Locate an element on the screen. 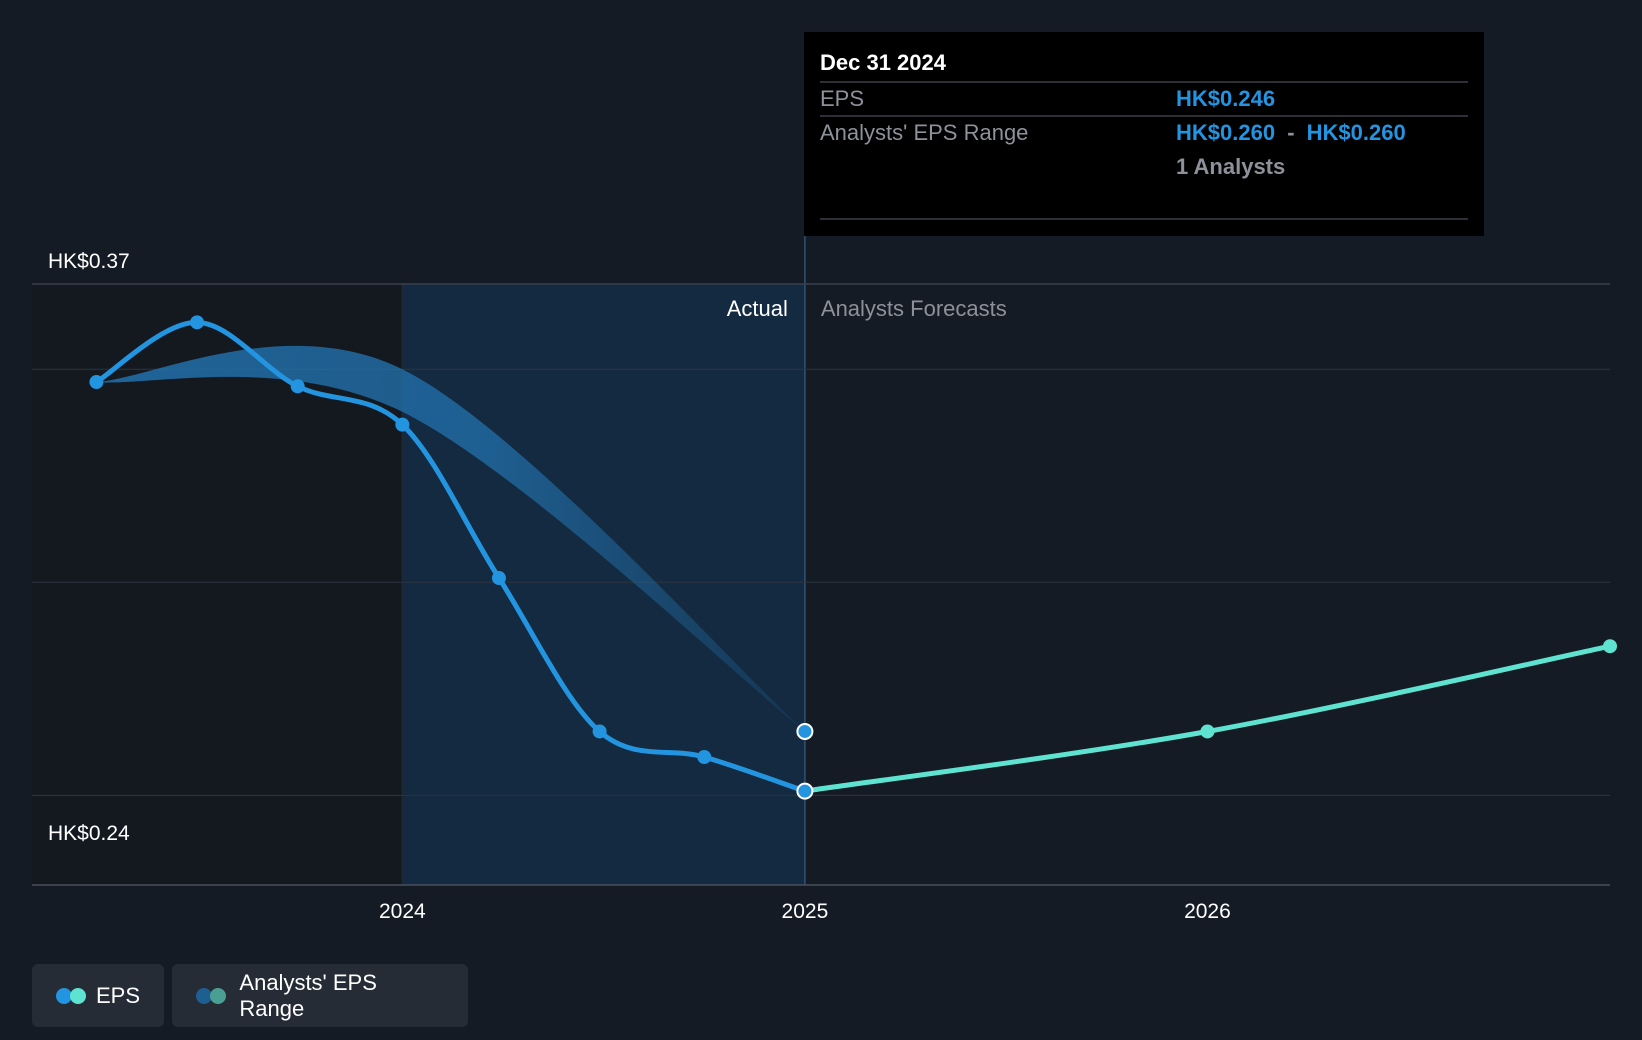 This screenshot has width=1642, height=1040. legend-eps-label: EPS is located at coordinates (117, 995).